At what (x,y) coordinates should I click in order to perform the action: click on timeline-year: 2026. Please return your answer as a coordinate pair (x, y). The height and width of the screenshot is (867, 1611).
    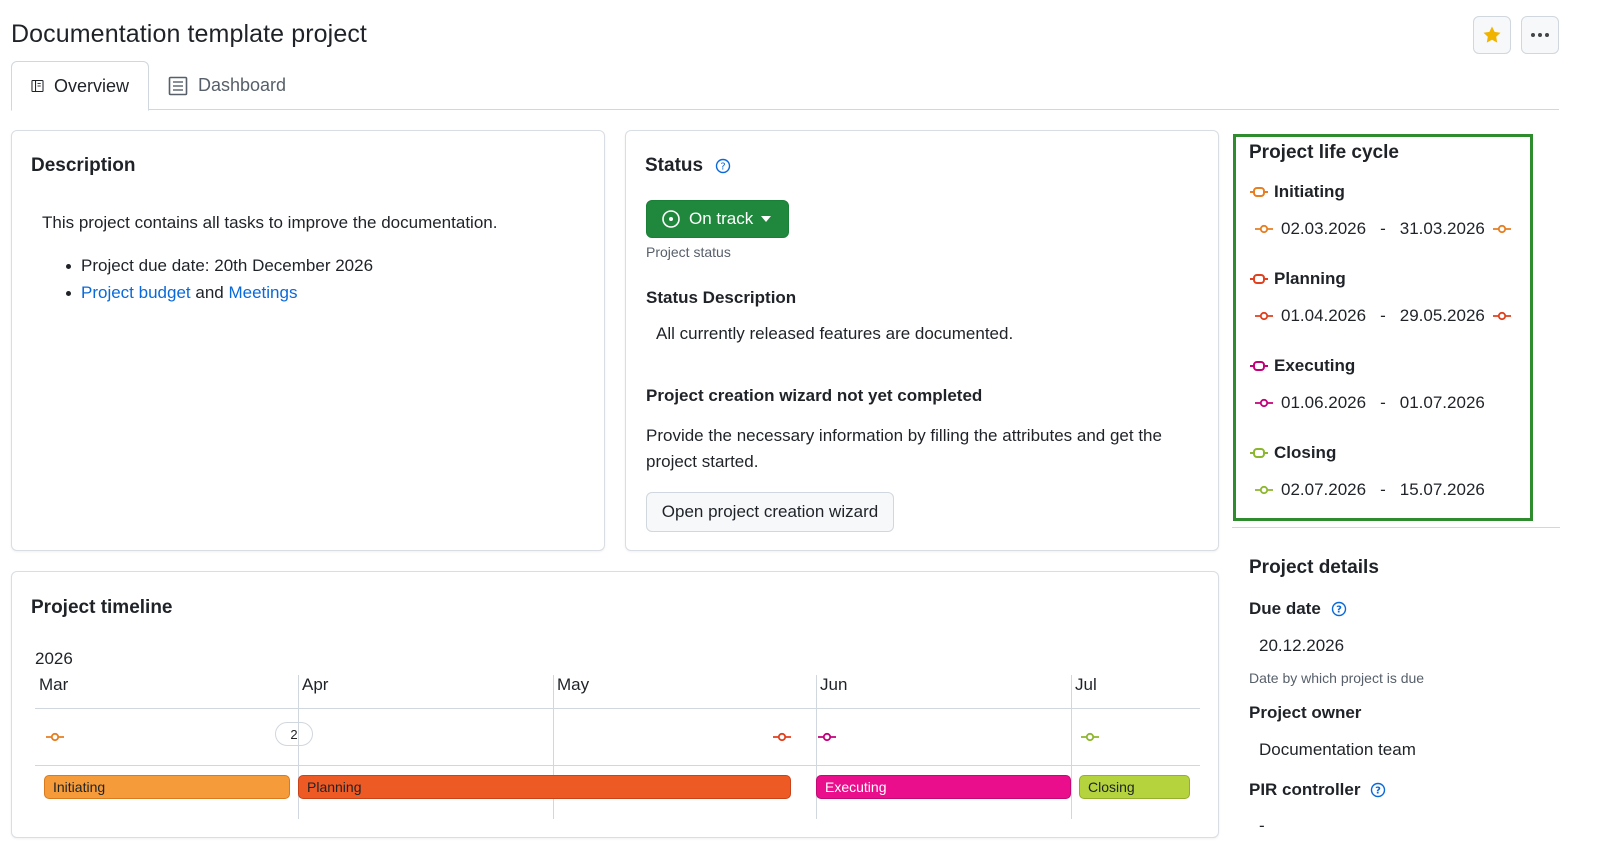
    Looking at the image, I should click on (54, 658).